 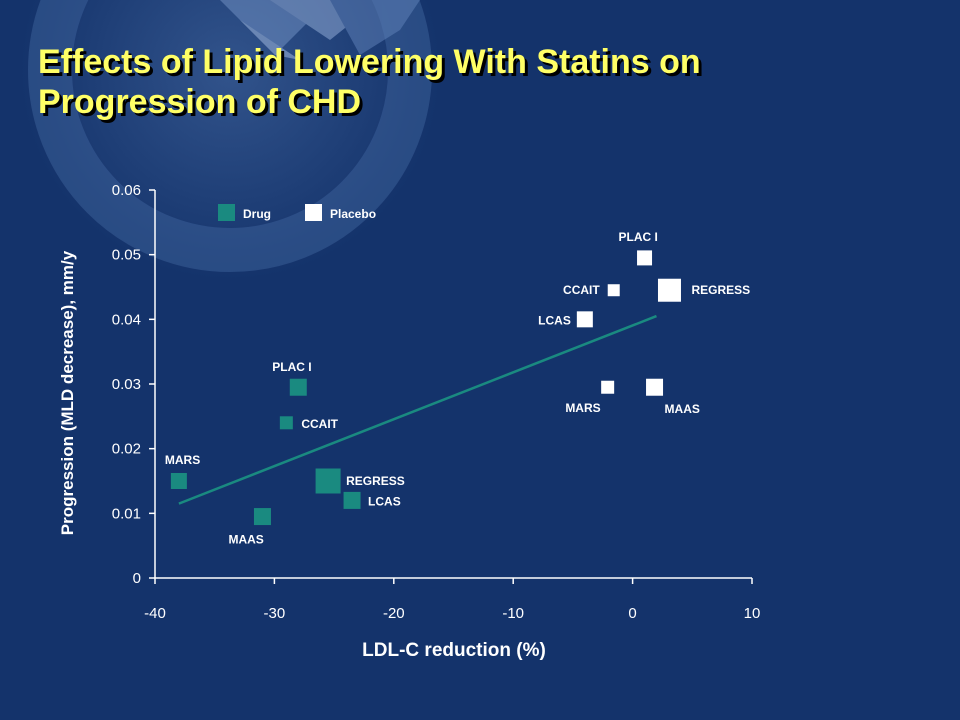 What do you see at coordinates (67, 392) in the screenshot?
I see `y-axis-label: Progression (MLD decrease), mm/y` at bounding box center [67, 392].